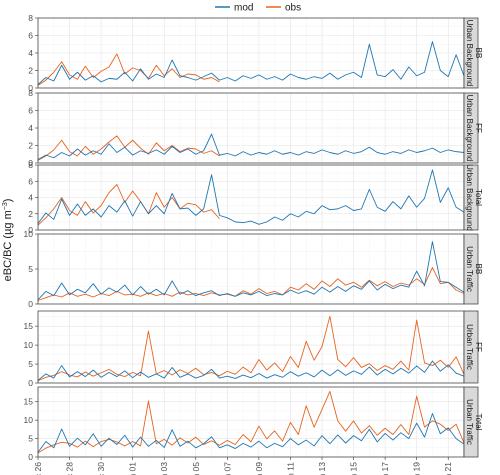 This screenshot has height=475, width=500. I want to click on y-axis-label: eBC/BC (µg m−3), so click(8, 240).